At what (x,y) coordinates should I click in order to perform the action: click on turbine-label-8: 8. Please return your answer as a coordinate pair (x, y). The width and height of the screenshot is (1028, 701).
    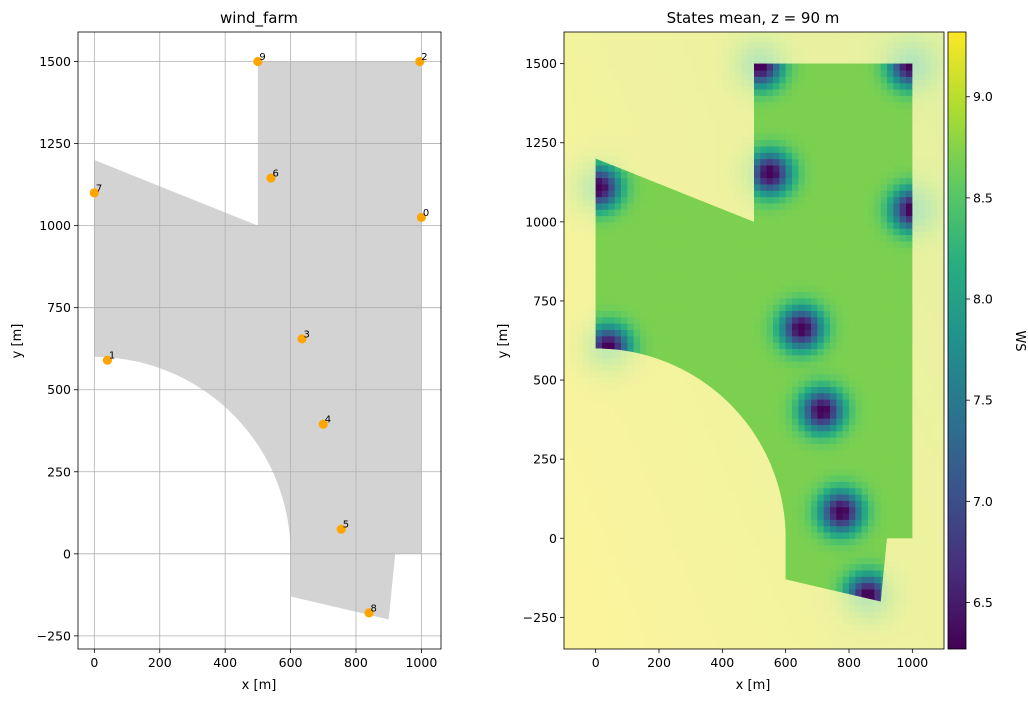
    Looking at the image, I should click on (374, 608).